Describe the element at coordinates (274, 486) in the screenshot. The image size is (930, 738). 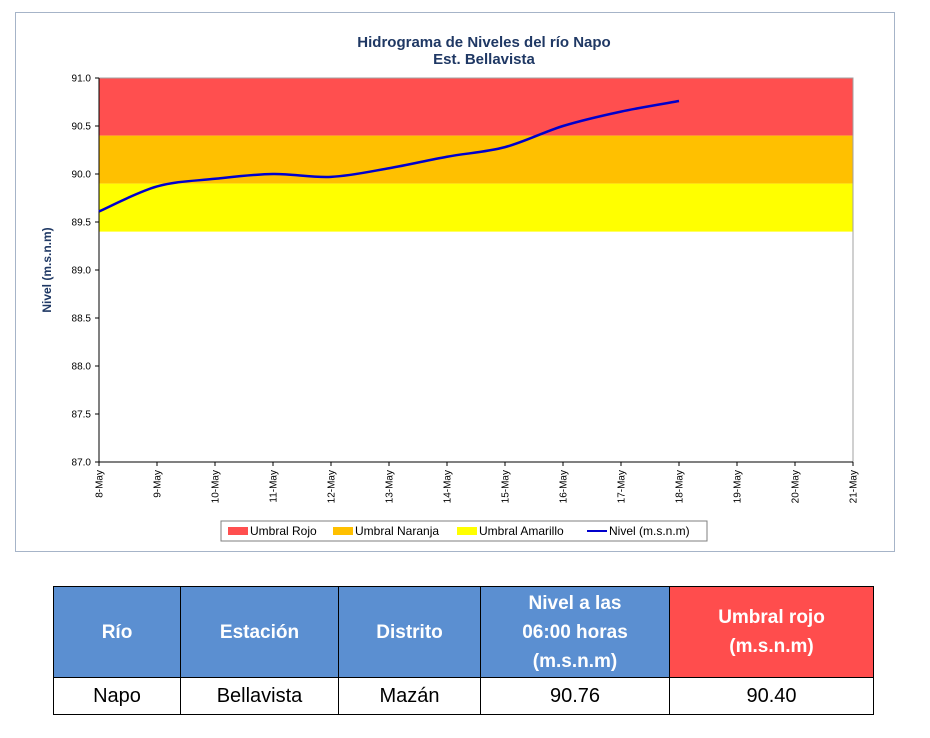
I see `x-tick-label: 11-May` at that location.